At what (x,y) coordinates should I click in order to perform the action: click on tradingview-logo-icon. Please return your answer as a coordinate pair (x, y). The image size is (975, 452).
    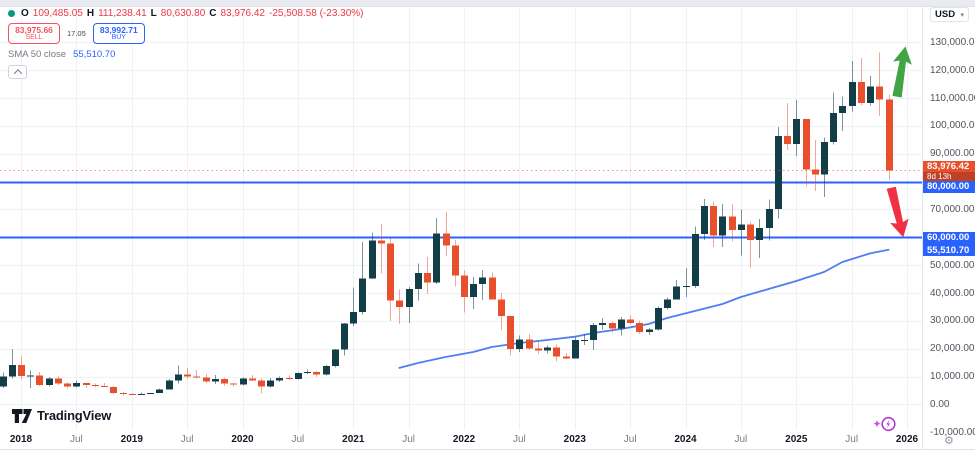
    Looking at the image, I should click on (22, 415).